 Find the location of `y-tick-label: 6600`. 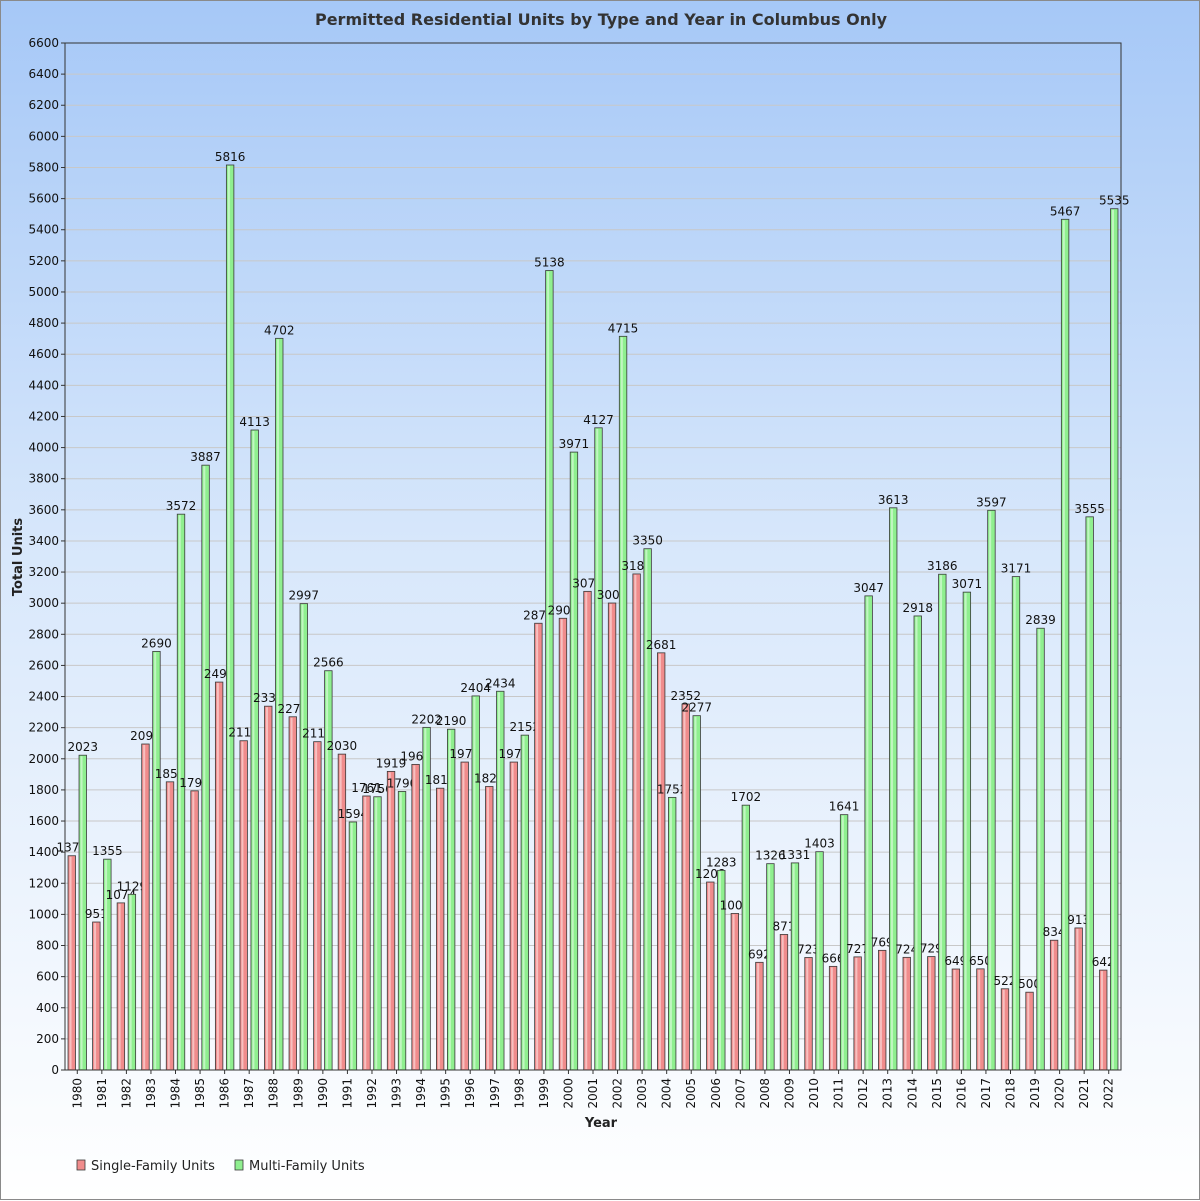

y-tick-label: 6600 is located at coordinates (43, 43).